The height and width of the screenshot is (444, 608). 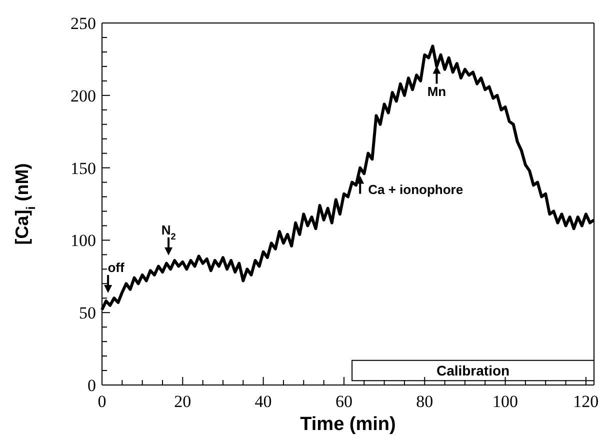 What do you see at coordinates (473, 370) in the screenshot?
I see `band-label: Calibration` at bounding box center [473, 370].